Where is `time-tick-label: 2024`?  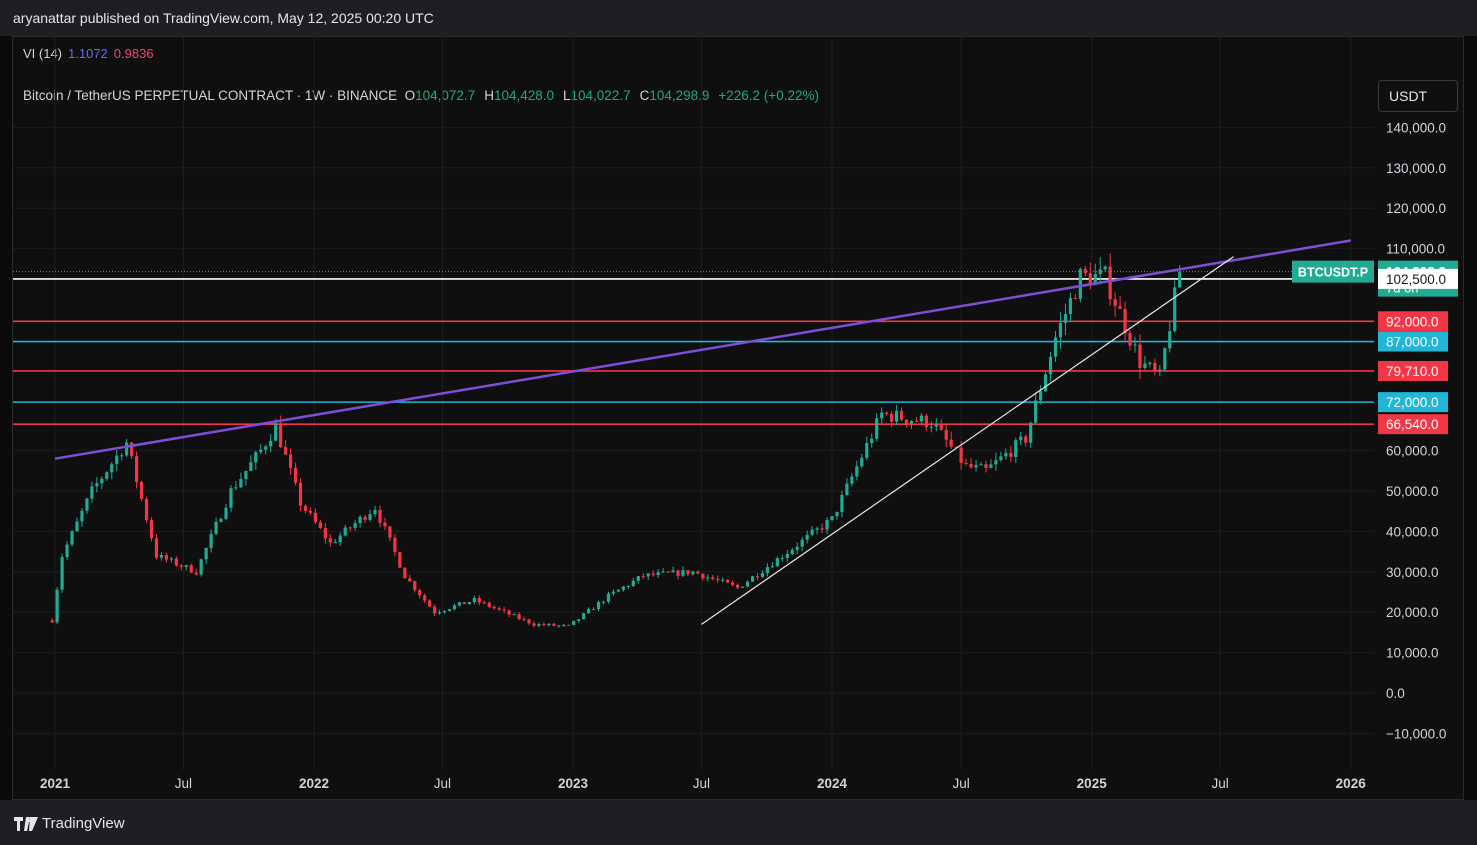 time-tick-label: 2024 is located at coordinates (832, 783).